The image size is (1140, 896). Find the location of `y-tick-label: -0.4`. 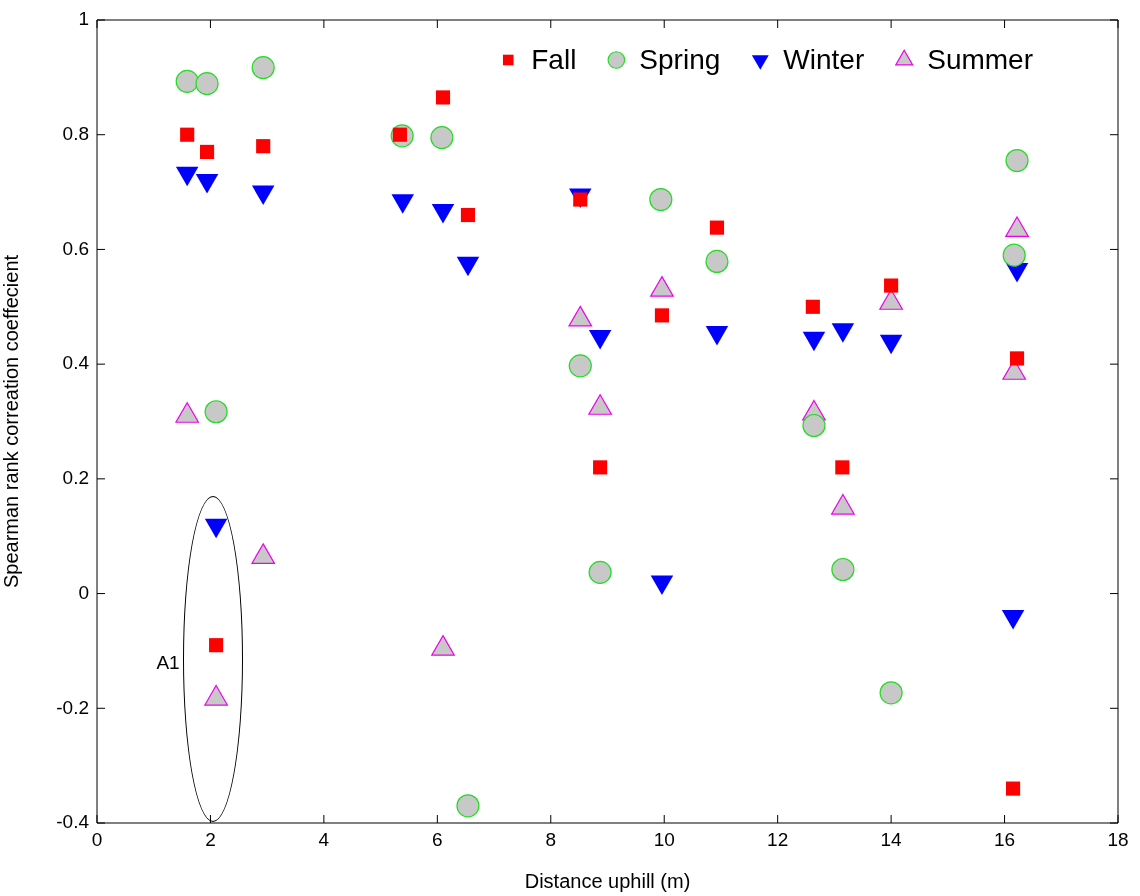

y-tick-label: -0.4 is located at coordinates (73, 822).